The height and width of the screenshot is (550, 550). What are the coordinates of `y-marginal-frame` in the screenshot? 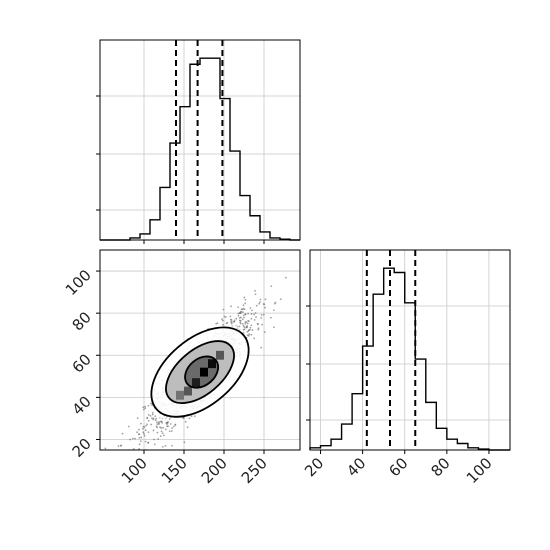 It's located at (410, 350).